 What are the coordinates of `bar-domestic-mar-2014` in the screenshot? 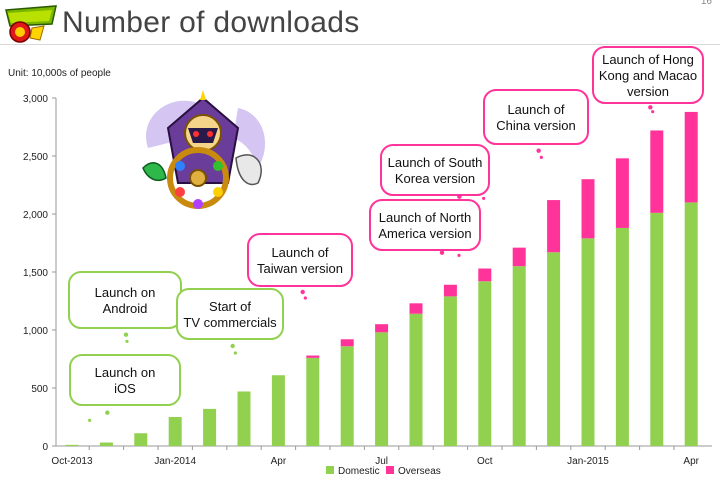 It's located at (244, 418).